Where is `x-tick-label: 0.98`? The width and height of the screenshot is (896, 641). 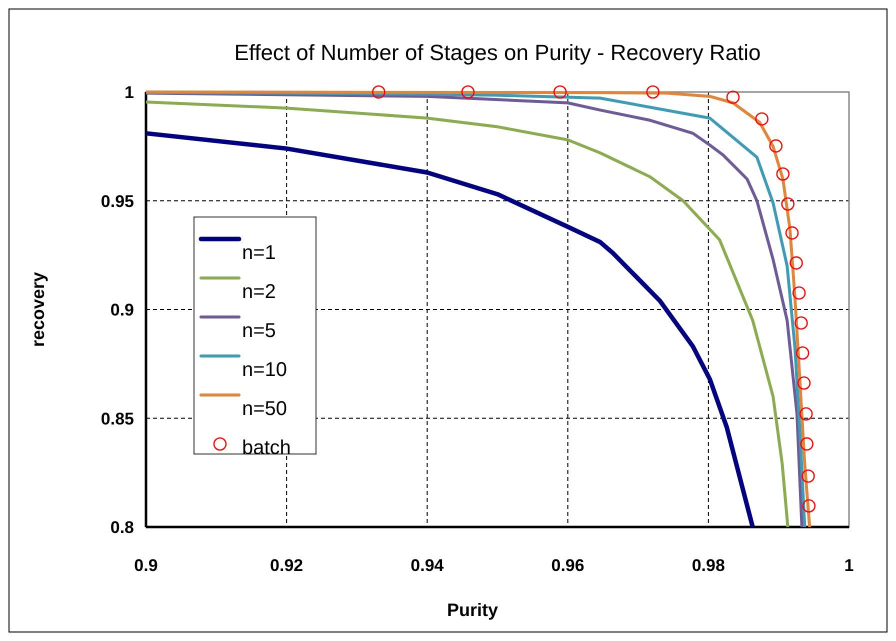
x-tick-label: 0.98 is located at coordinates (708, 565).